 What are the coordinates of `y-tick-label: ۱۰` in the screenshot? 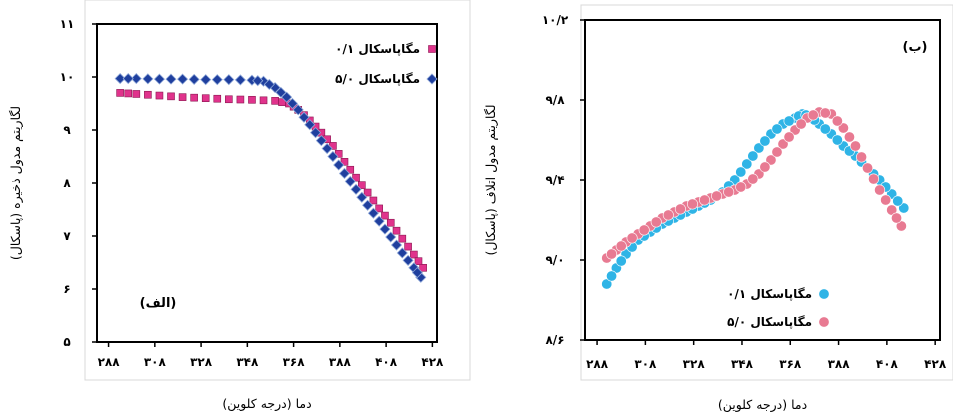 It's located at (67, 77).